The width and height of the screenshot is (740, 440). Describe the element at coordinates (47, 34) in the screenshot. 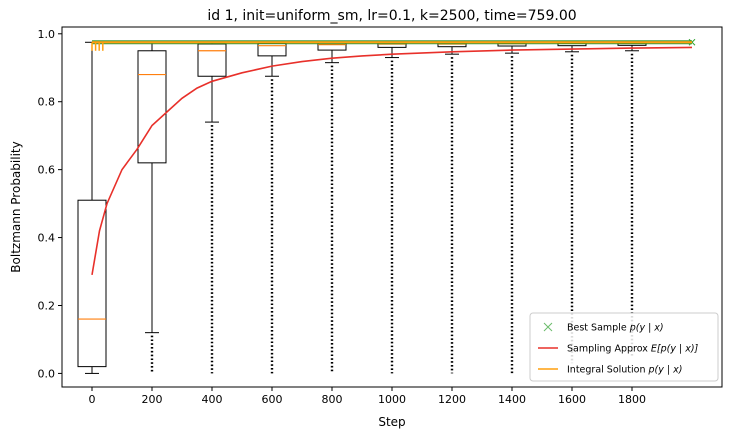

I see `y-tick-label-5: 1.0` at that location.